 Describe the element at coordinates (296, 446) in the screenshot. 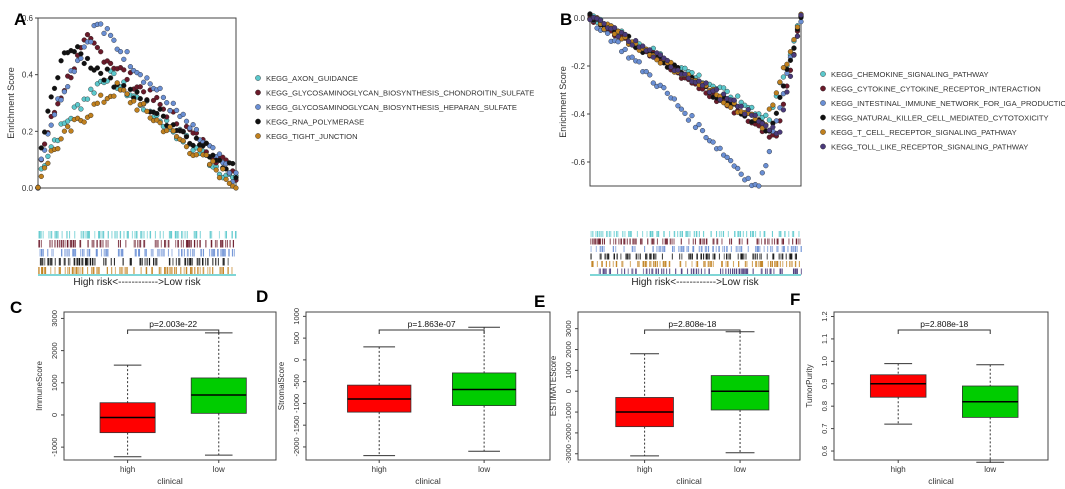

I see `y-tick-label: -2000` at that location.